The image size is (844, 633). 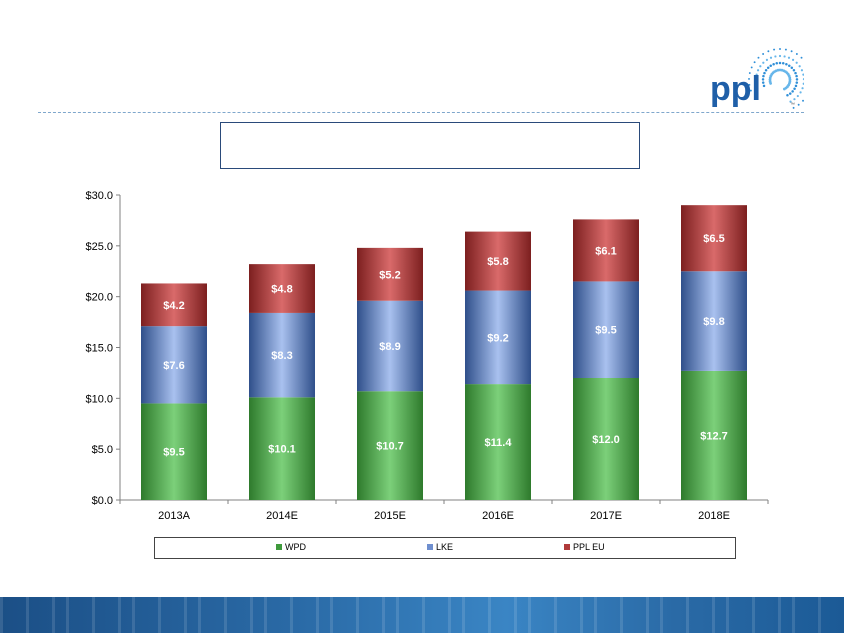 What do you see at coordinates (279, 547) in the screenshot?
I see `legend-swatch-wpd` at bounding box center [279, 547].